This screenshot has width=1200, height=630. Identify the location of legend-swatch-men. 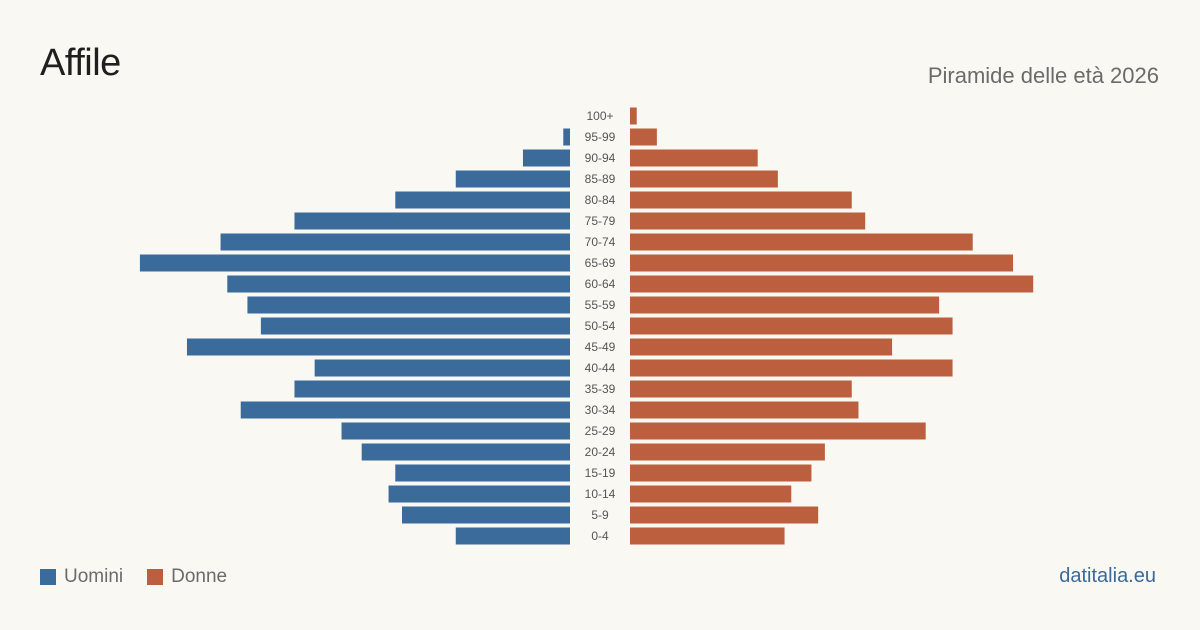
(48, 577).